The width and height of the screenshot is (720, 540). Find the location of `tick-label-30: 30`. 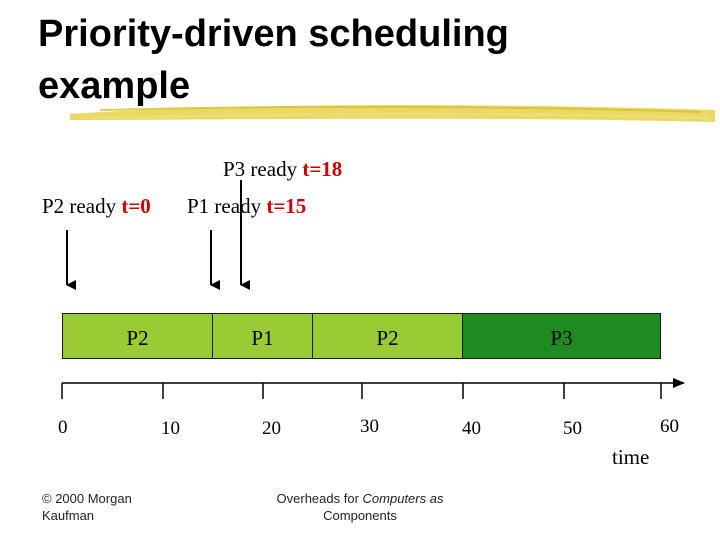

tick-label-30: 30 is located at coordinates (369, 426).